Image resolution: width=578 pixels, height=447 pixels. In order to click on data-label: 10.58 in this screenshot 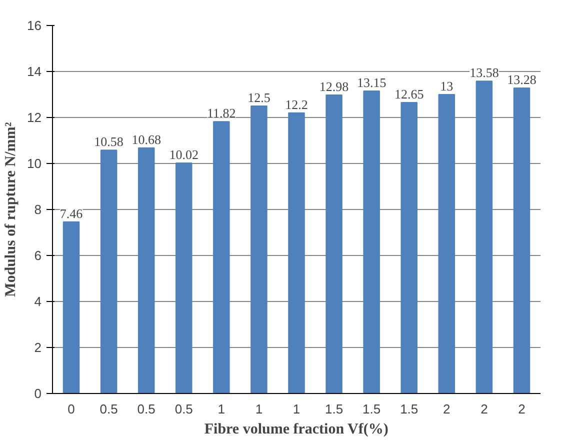, I will do `click(109, 142)`.